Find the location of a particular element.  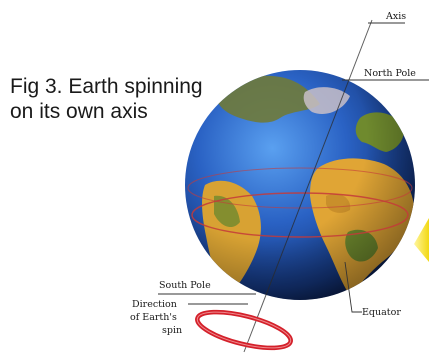

caption-line-2: on its own axis is located at coordinates (79, 111).